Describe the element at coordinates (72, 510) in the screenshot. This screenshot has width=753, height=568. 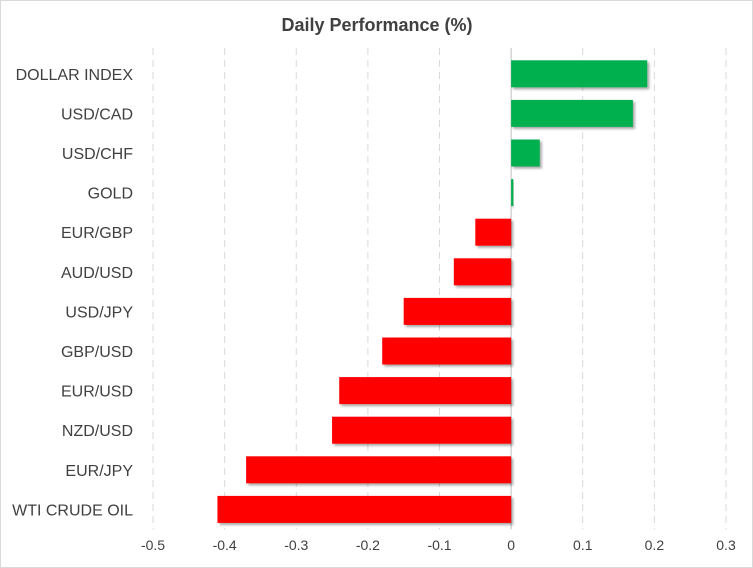
I see `category-label: WTI CRUDE OIL` at that location.